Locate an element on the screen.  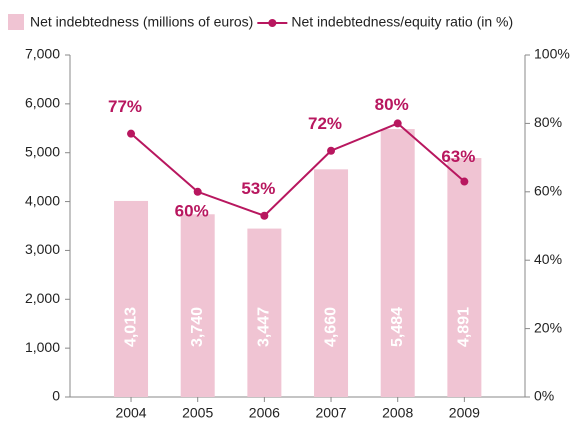
y-tick-label: 6,000 is located at coordinates (42, 103).